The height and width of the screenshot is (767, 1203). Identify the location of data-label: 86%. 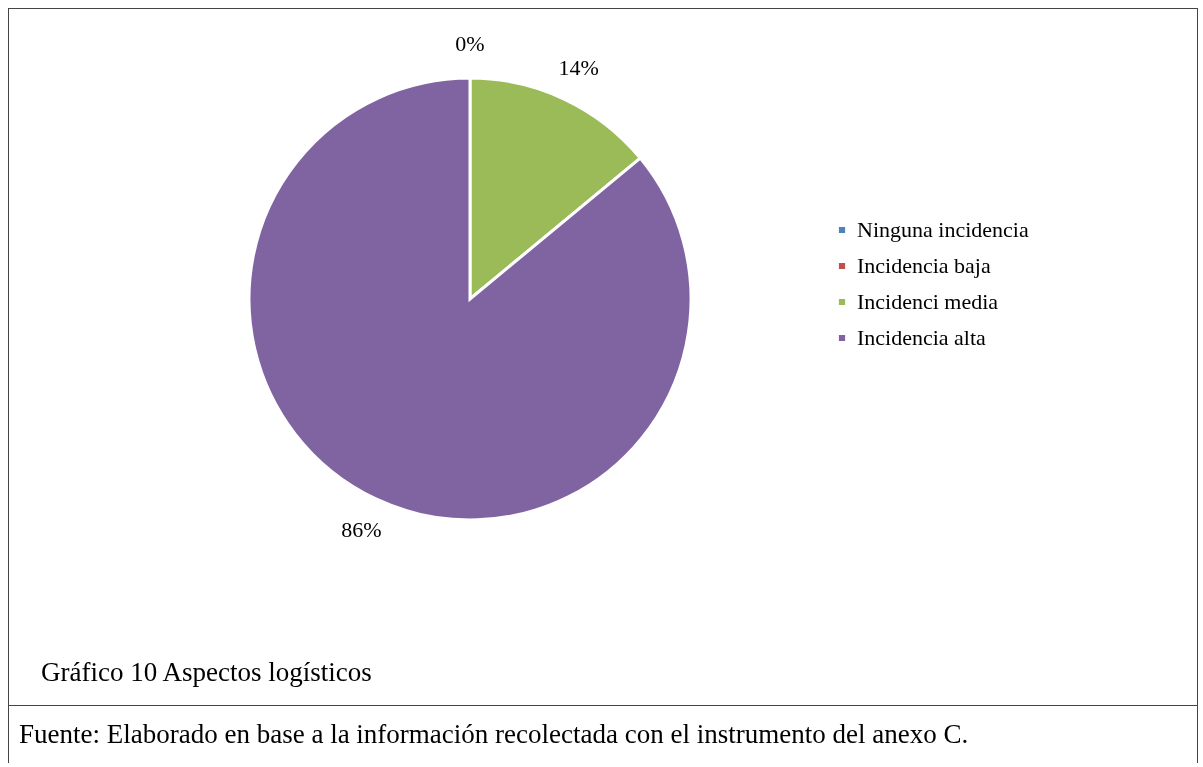
(361, 529).